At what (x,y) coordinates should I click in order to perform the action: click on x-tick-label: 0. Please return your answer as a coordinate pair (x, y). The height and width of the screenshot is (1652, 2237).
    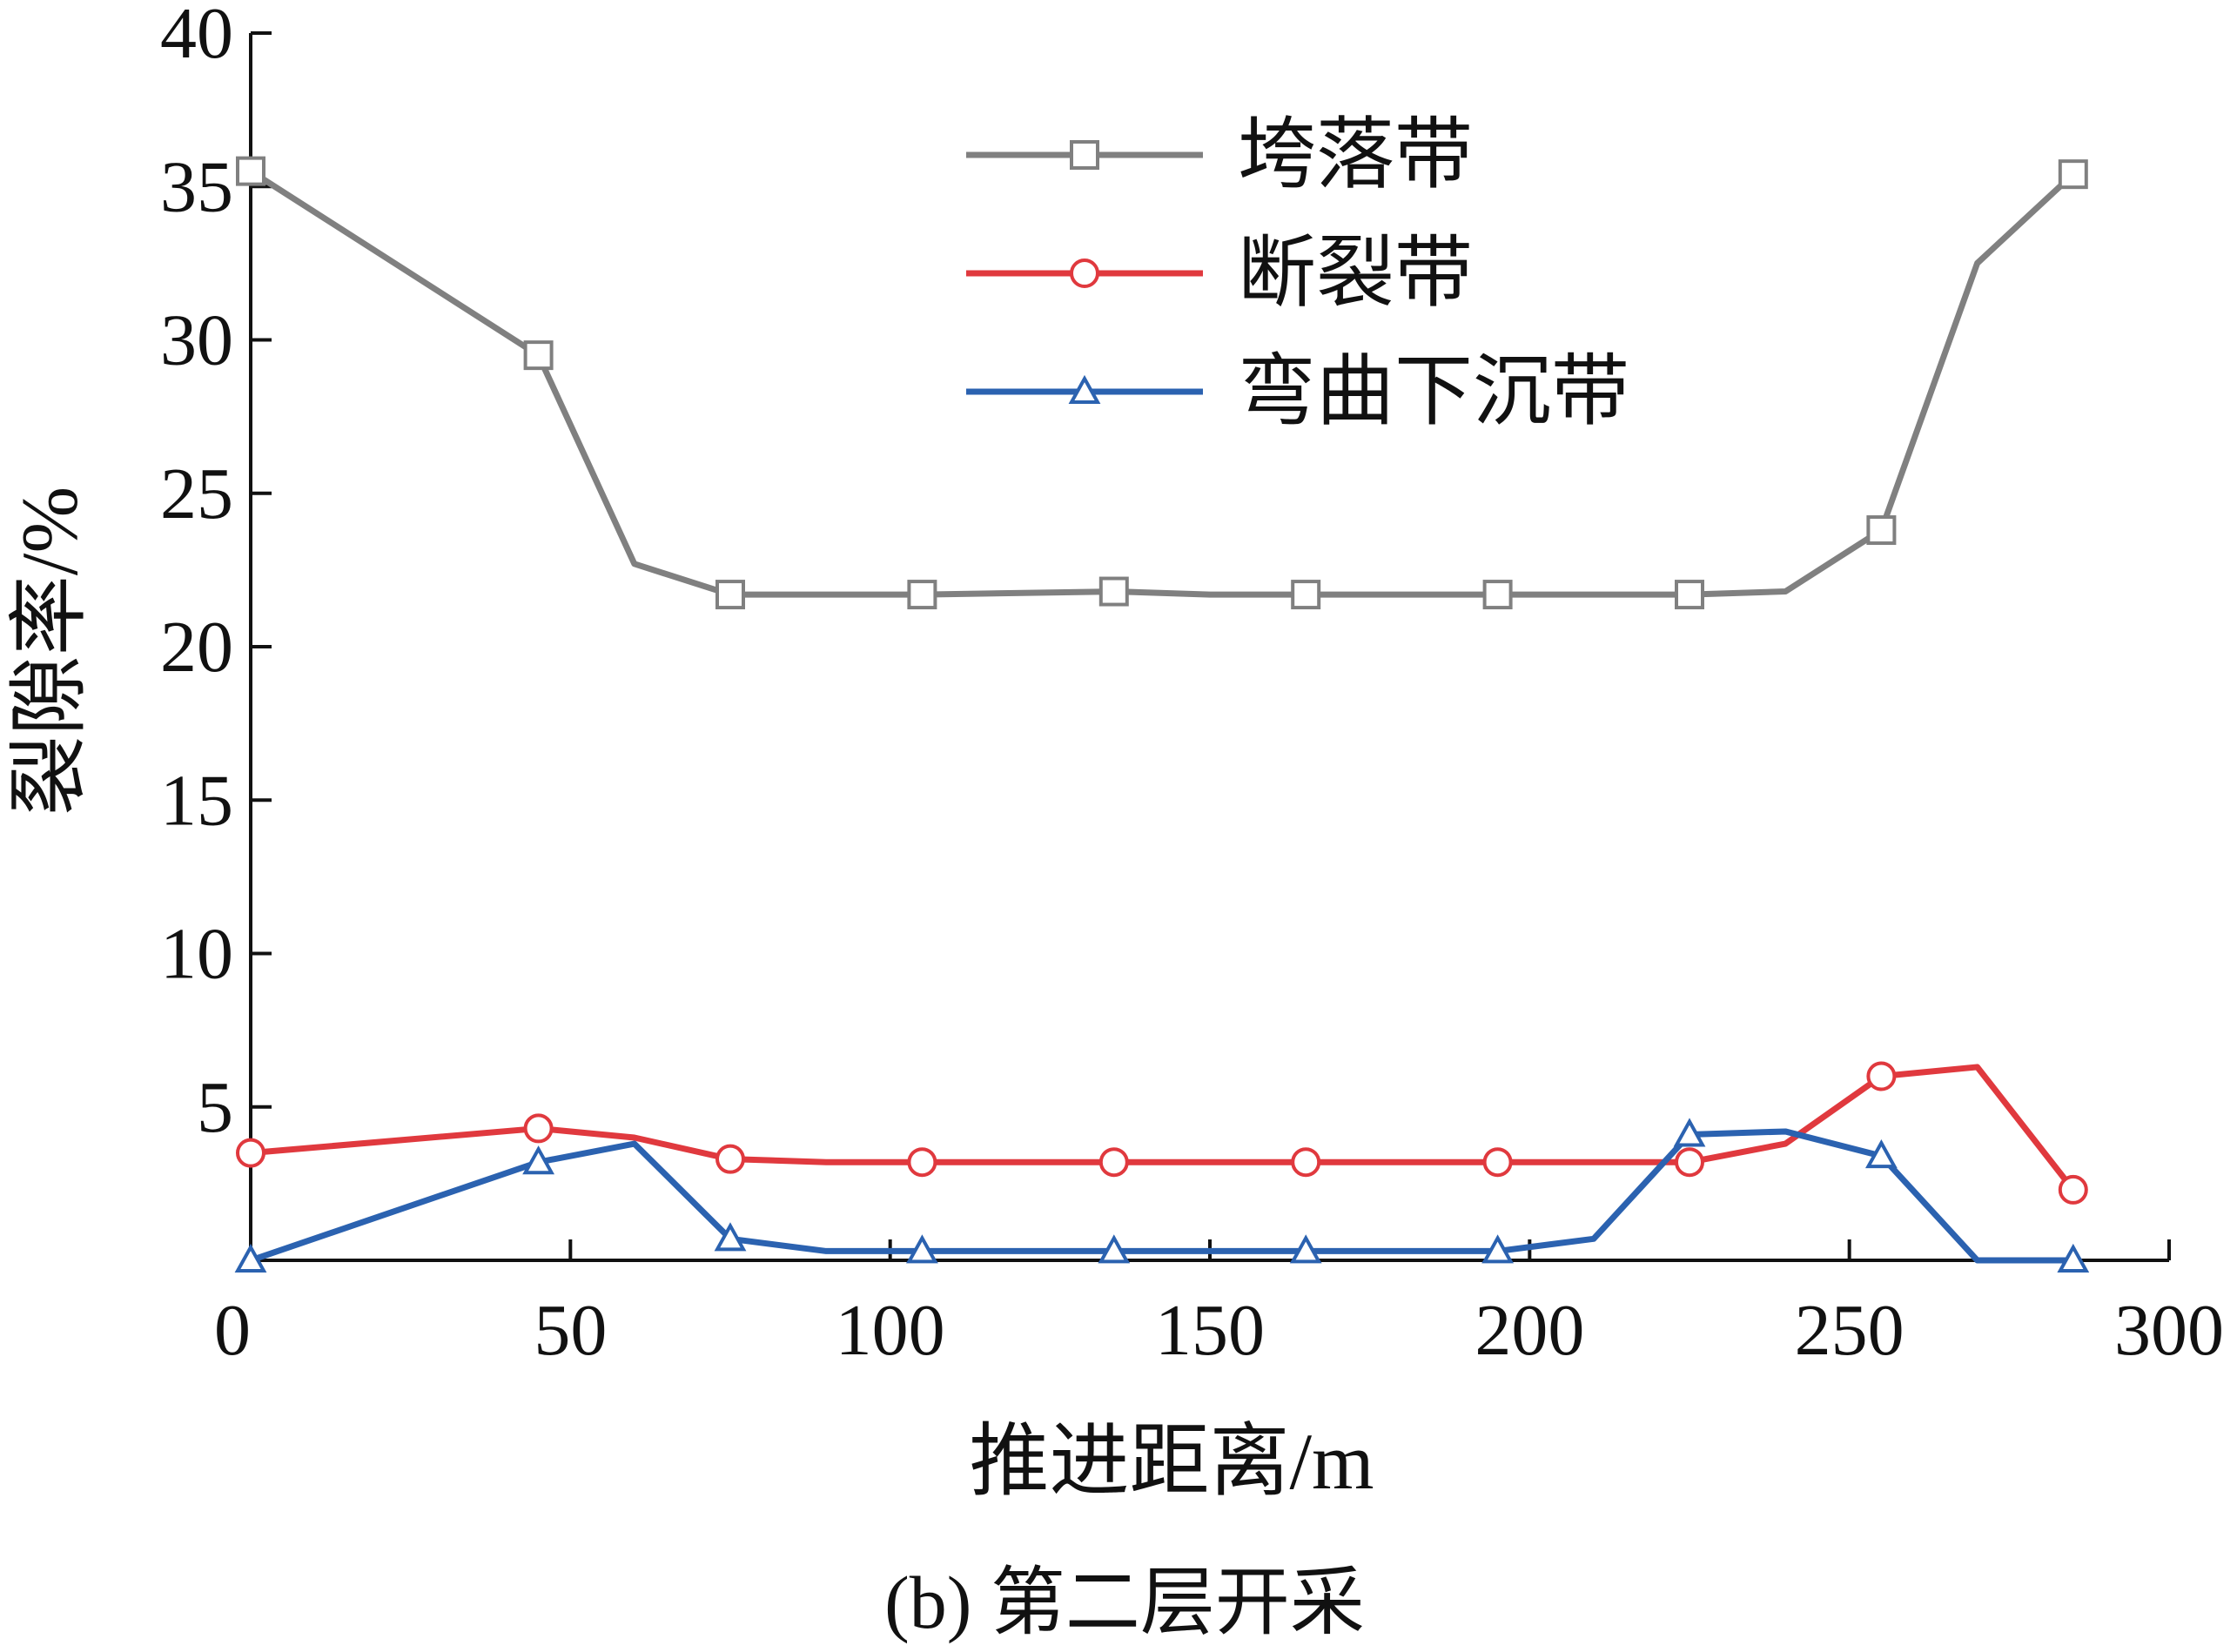
    Looking at the image, I should click on (232, 1330).